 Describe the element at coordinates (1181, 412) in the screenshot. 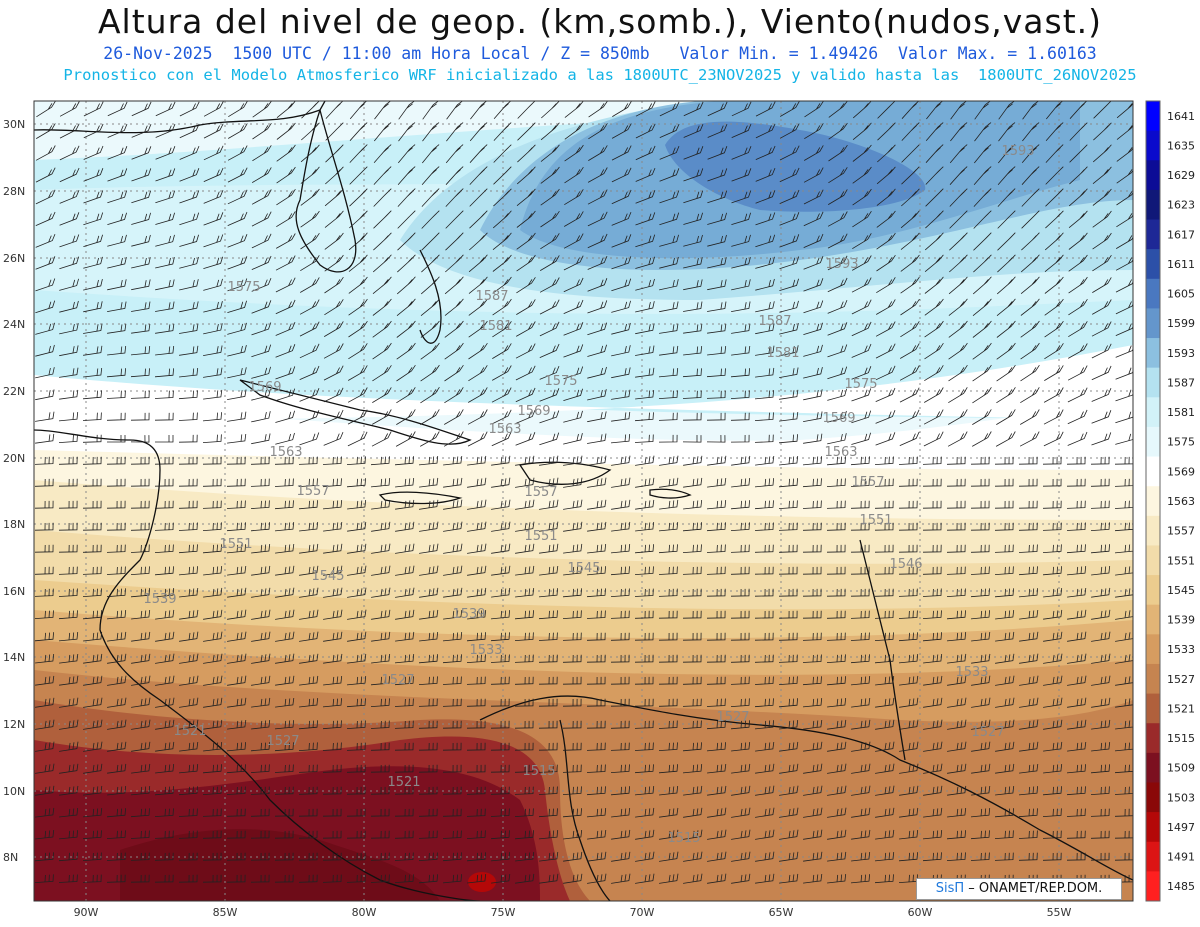

I see `colorbar-label: 1581` at that location.